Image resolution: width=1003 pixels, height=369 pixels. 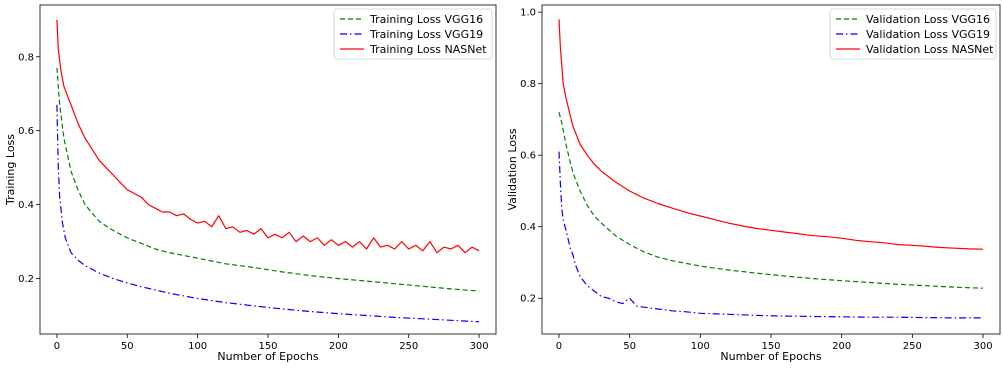 I want to click on legend-label-1: Training Loss VGG16, so click(x=426, y=19).